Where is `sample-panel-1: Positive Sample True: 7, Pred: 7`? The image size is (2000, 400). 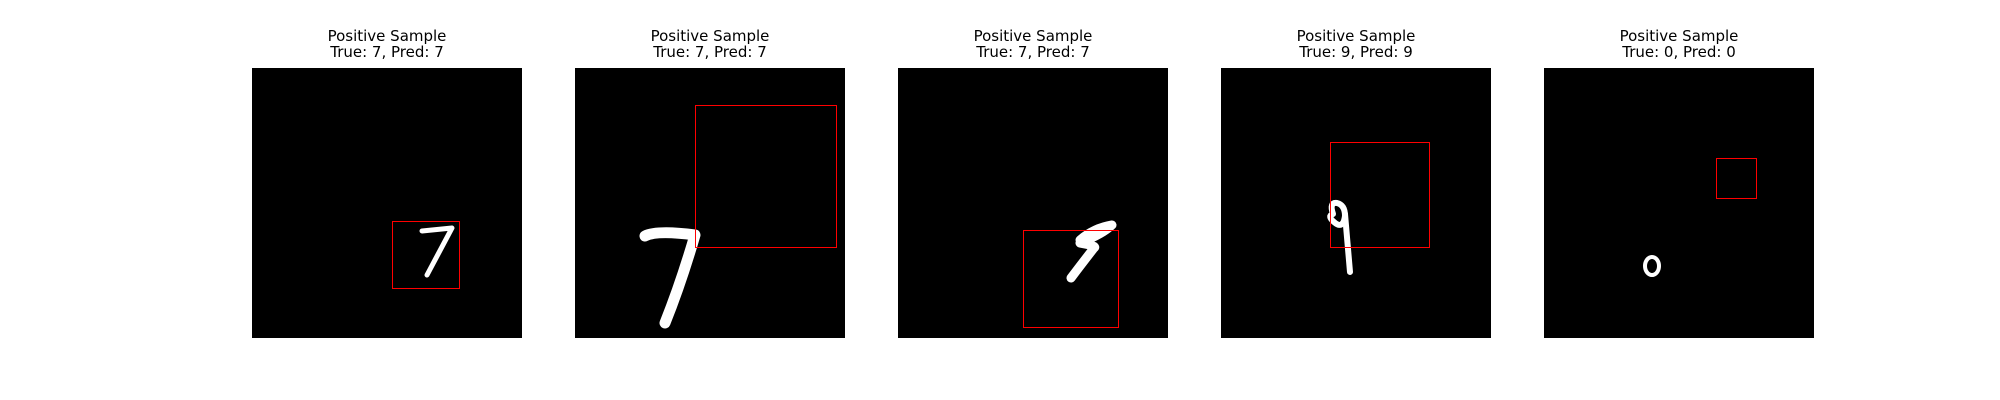 sample-panel-1: Positive Sample True: 7, Pred: 7 is located at coordinates (387, 182).